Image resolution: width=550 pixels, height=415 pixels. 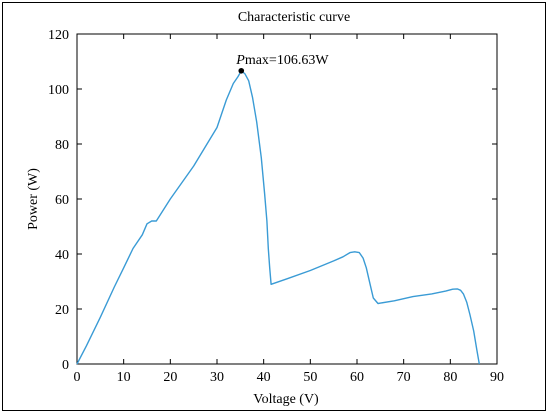 I want to click on pmax-annotation: Pmax=106.63W, so click(x=282, y=60).